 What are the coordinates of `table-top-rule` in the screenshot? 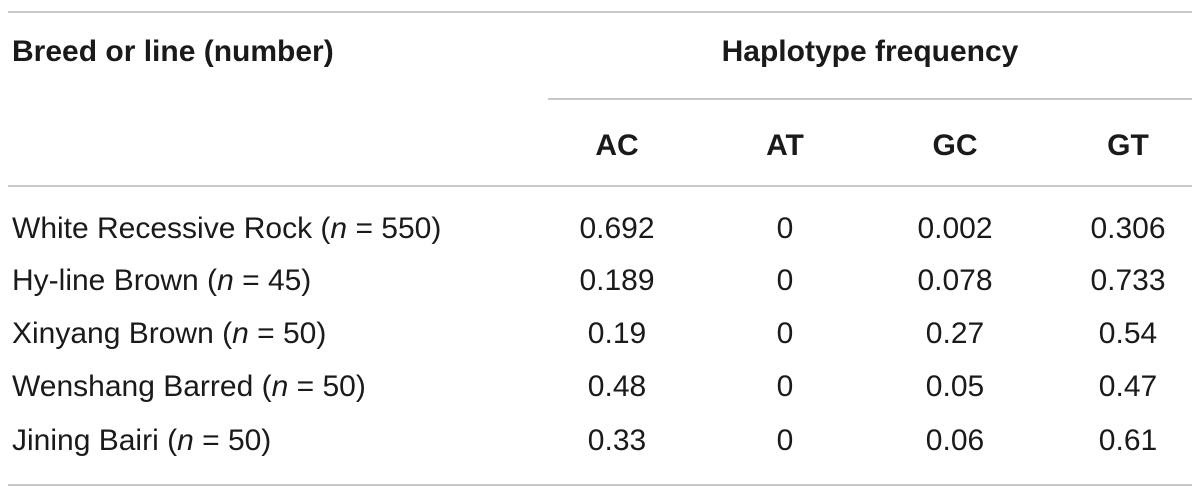 It's located at (600, 12).